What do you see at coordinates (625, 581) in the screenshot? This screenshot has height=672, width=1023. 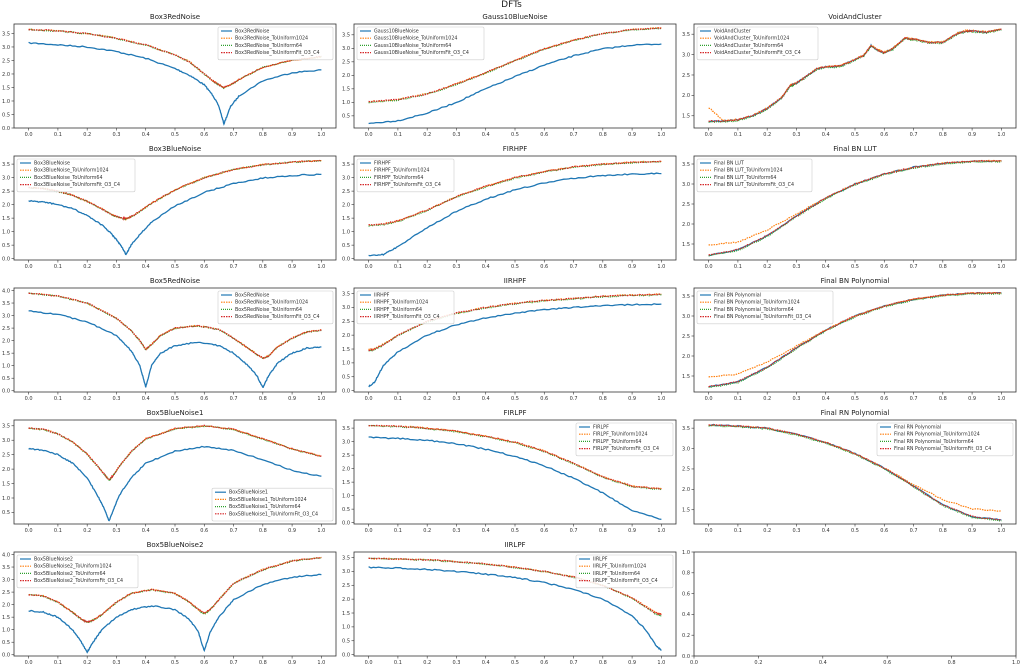 I see `legend-label: IIRLPF_ToUniformFit_O3_C4` at bounding box center [625, 581].